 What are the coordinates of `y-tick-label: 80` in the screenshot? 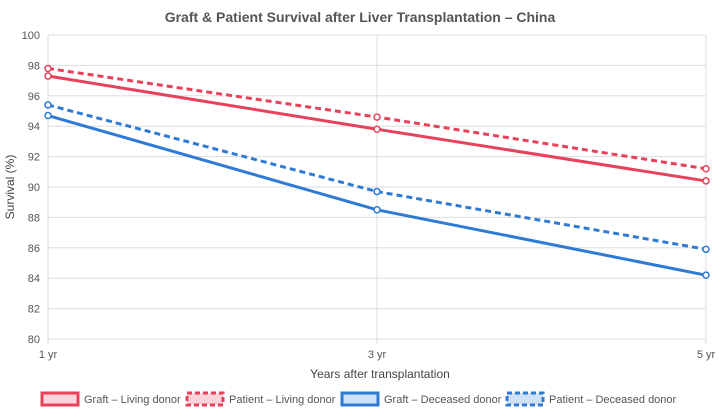 It's located at (34, 340).